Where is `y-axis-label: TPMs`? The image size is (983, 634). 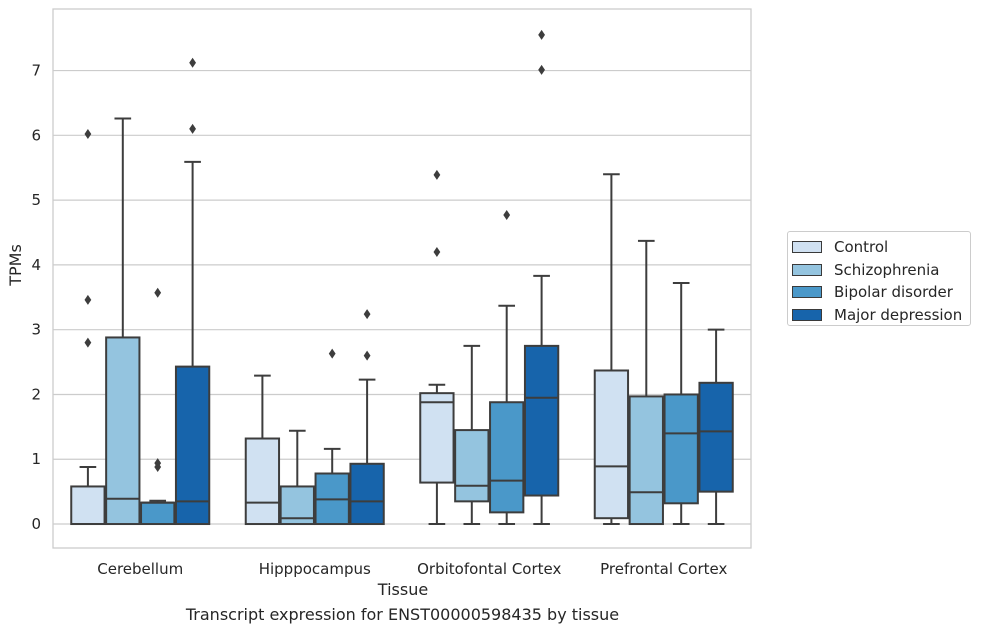 y-axis-label: TPMs is located at coordinates (15, 265).